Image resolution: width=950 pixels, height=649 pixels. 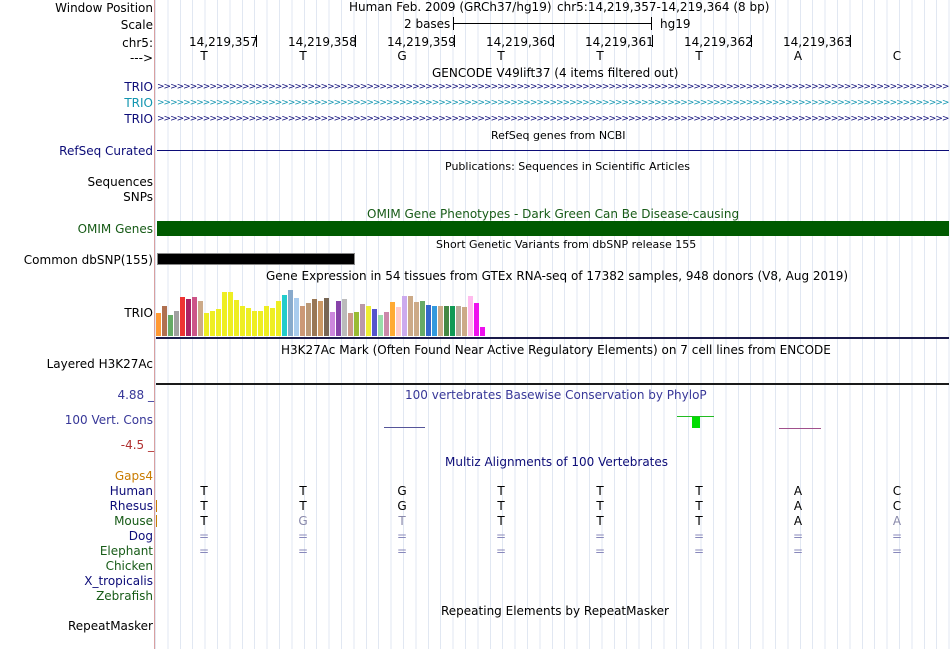 What do you see at coordinates (138, 313) in the screenshot?
I see `gtex-label: TRIO` at bounding box center [138, 313].